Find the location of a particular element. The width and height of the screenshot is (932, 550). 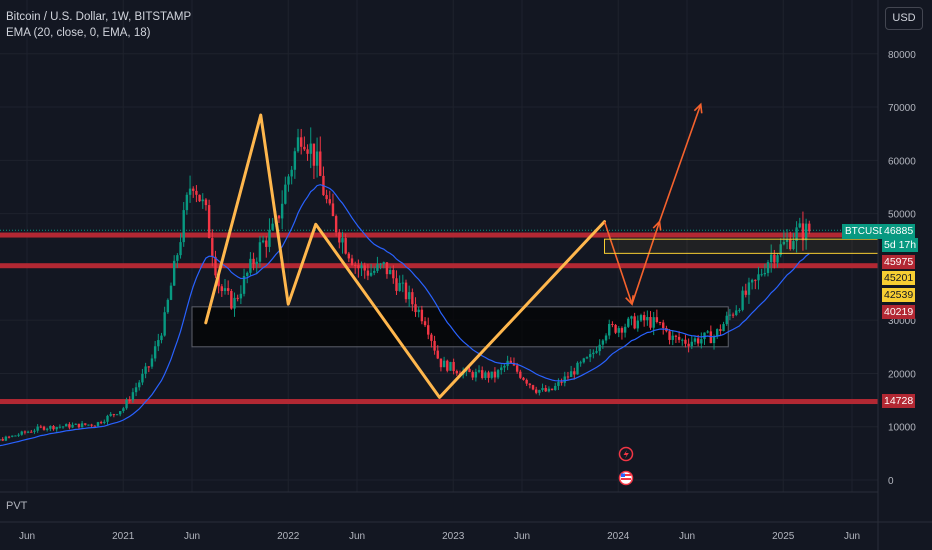

currency-button: USD is located at coordinates (904, 18).